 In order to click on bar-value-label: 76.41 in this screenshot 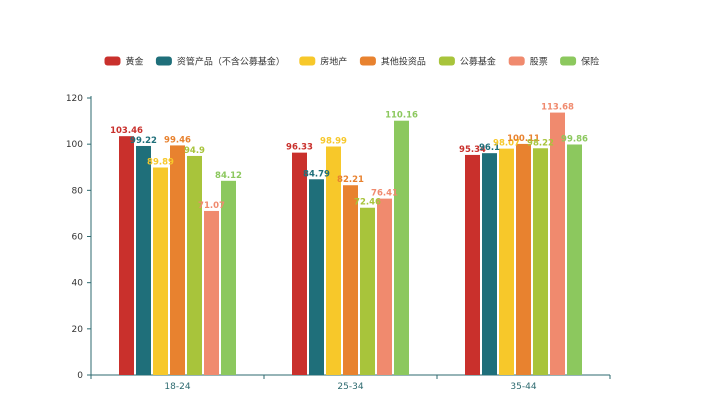, I will do `click(384, 194)`.